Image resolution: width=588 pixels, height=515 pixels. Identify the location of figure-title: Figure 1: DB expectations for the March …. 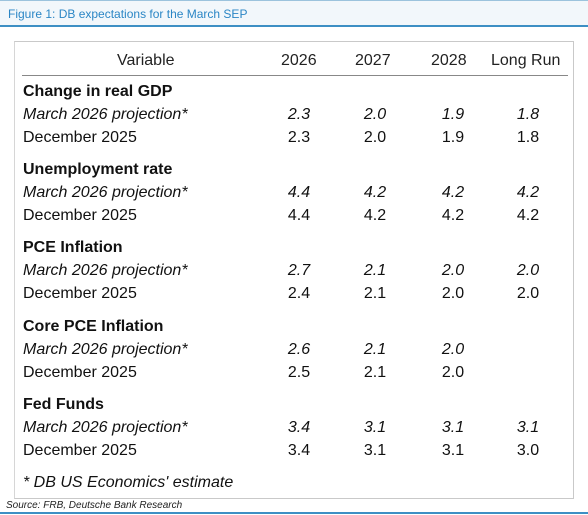
(128, 14).